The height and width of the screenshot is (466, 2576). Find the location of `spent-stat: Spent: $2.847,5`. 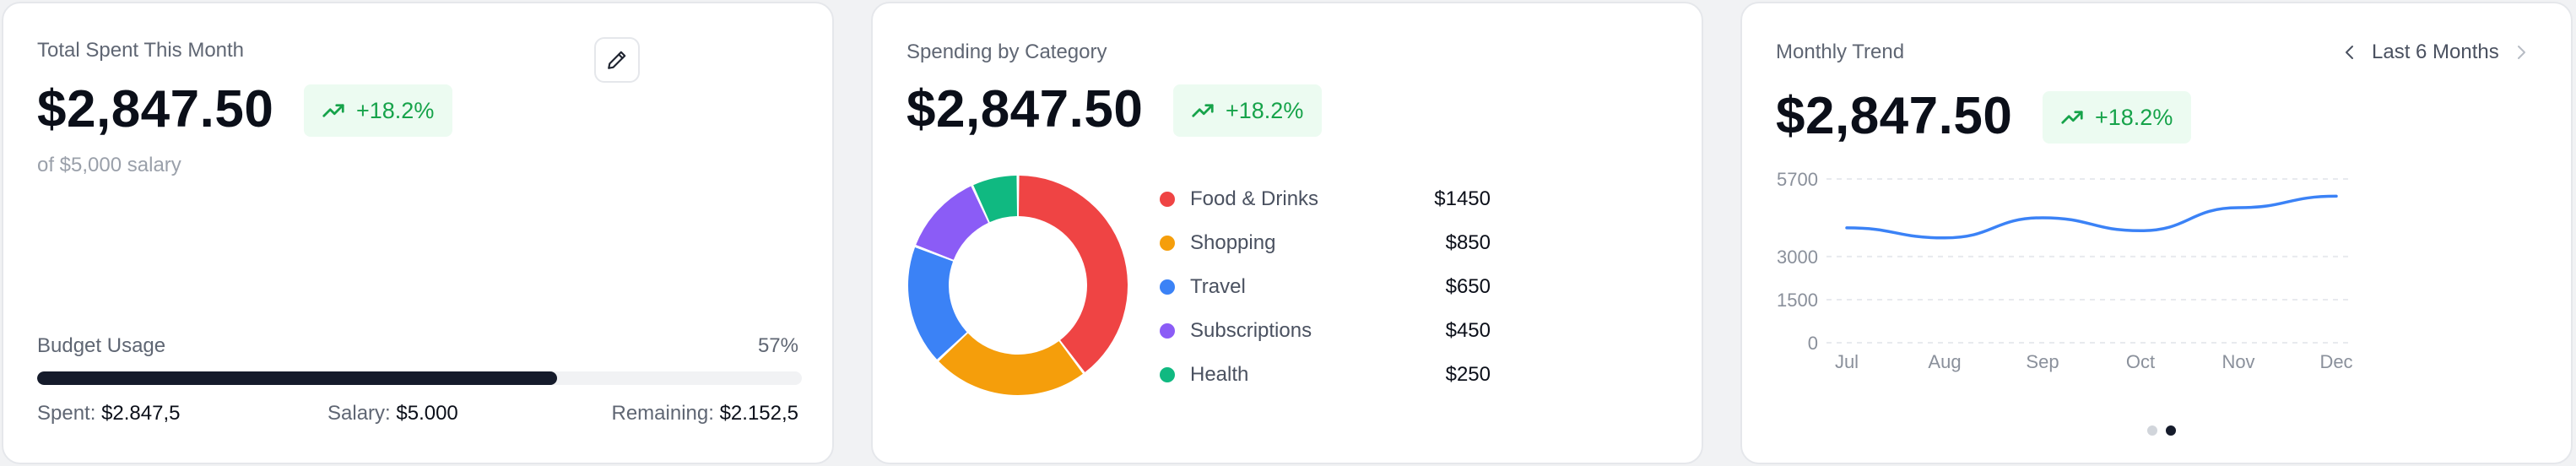

spent-stat: Spent: $2.847,5 is located at coordinates (108, 413).